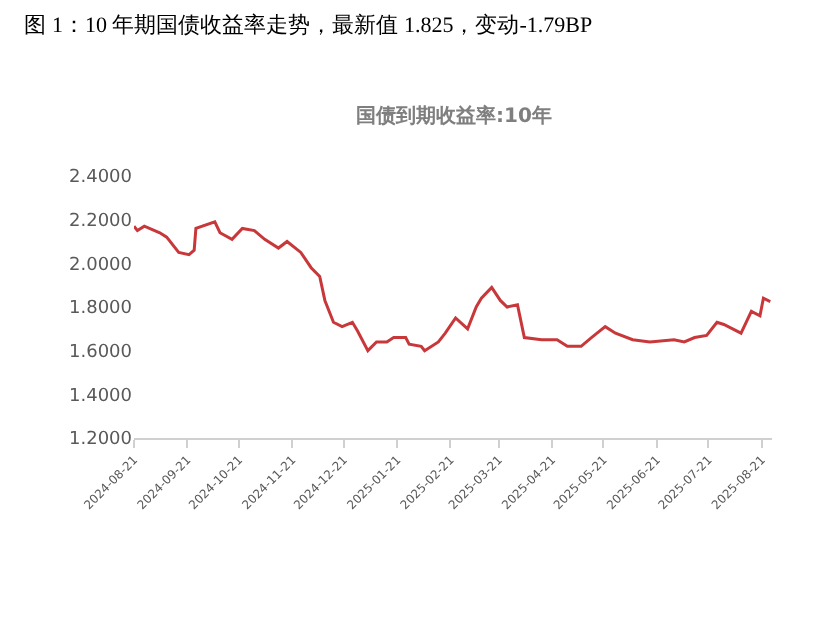 The image size is (816, 644). Describe the element at coordinates (101, 396) in the screenshot. I see `y-tick-label: 1.4000` at that location.